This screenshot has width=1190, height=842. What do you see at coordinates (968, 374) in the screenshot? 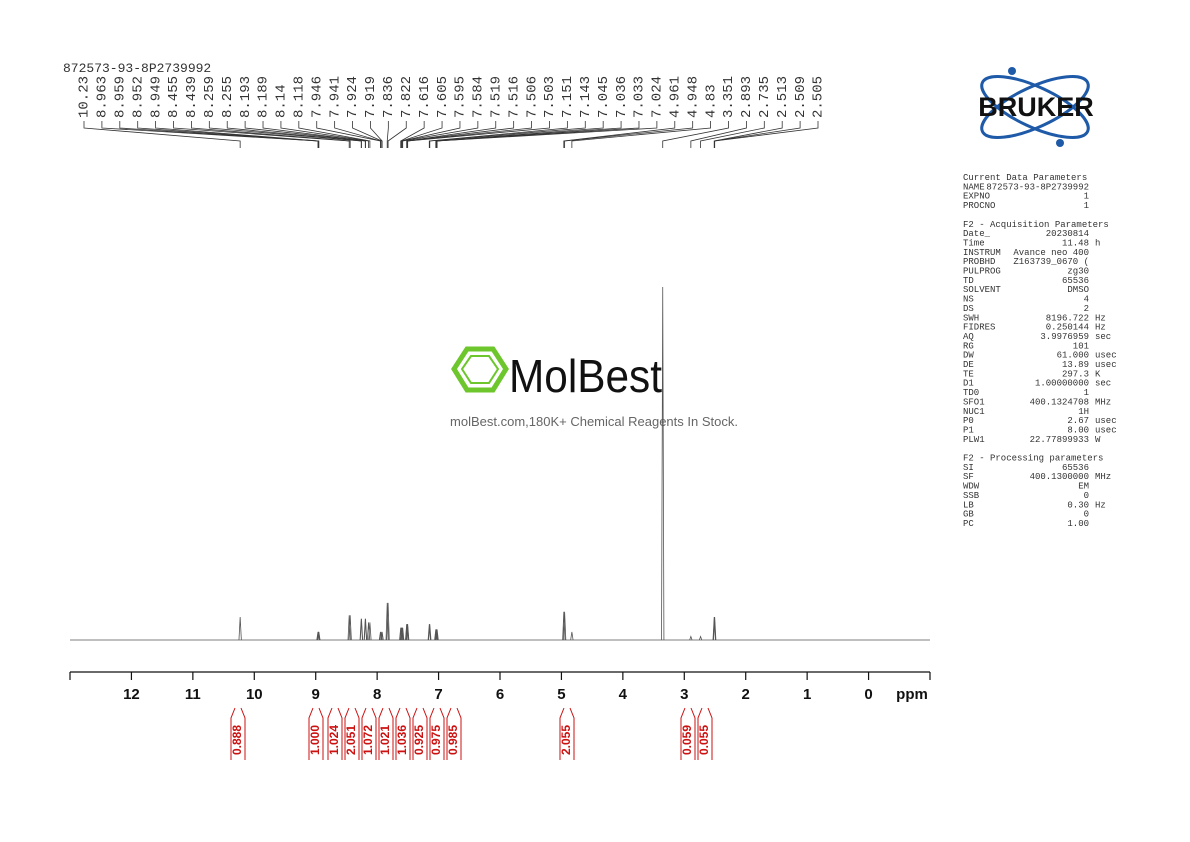
I see `param-name: TE` at bounding box center [968, 374].